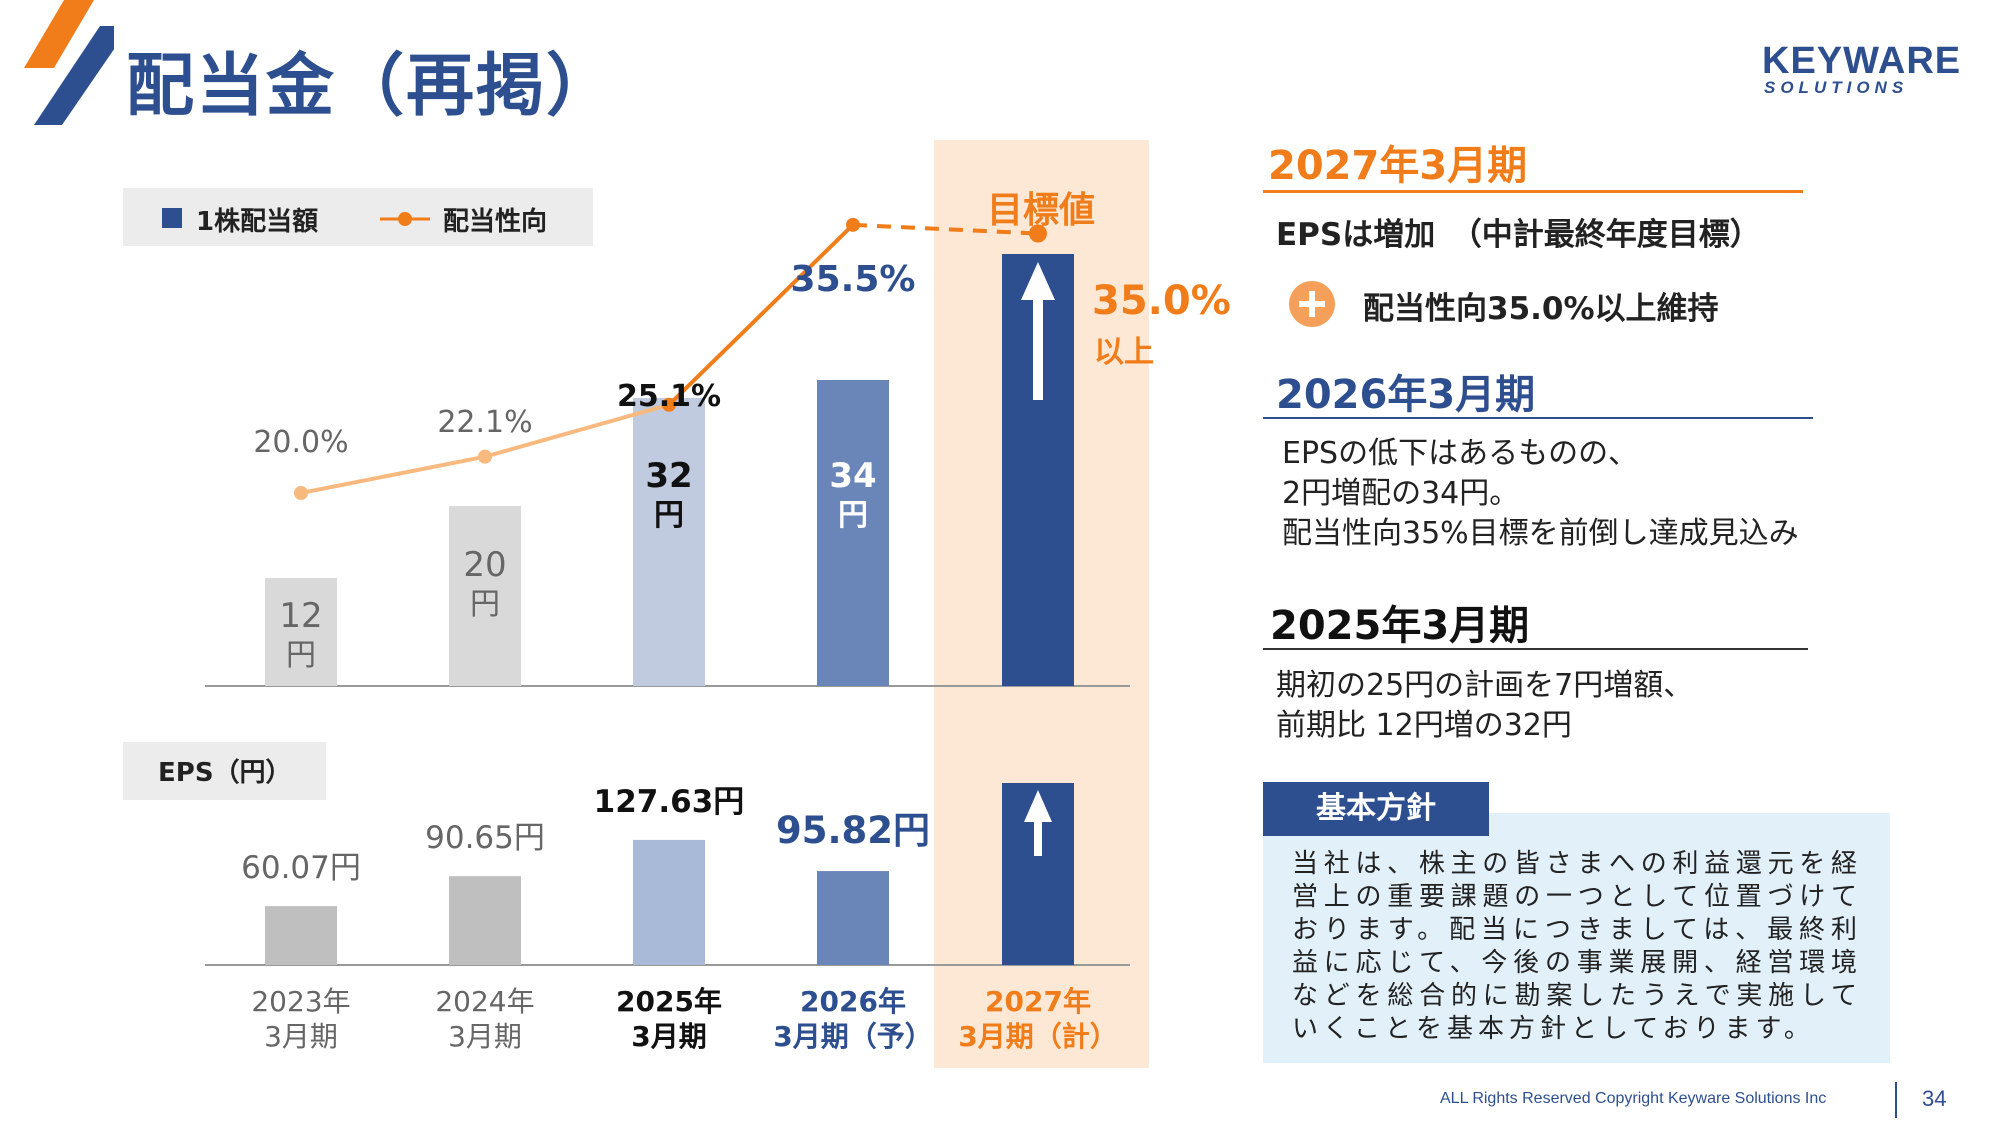 The width and height of the screenshot is (2001, 1125). What do you see at coordinates (300, 1001) in the screenshot?
I see `category-label-year: 2023年` at bounding box center [300, 1001].